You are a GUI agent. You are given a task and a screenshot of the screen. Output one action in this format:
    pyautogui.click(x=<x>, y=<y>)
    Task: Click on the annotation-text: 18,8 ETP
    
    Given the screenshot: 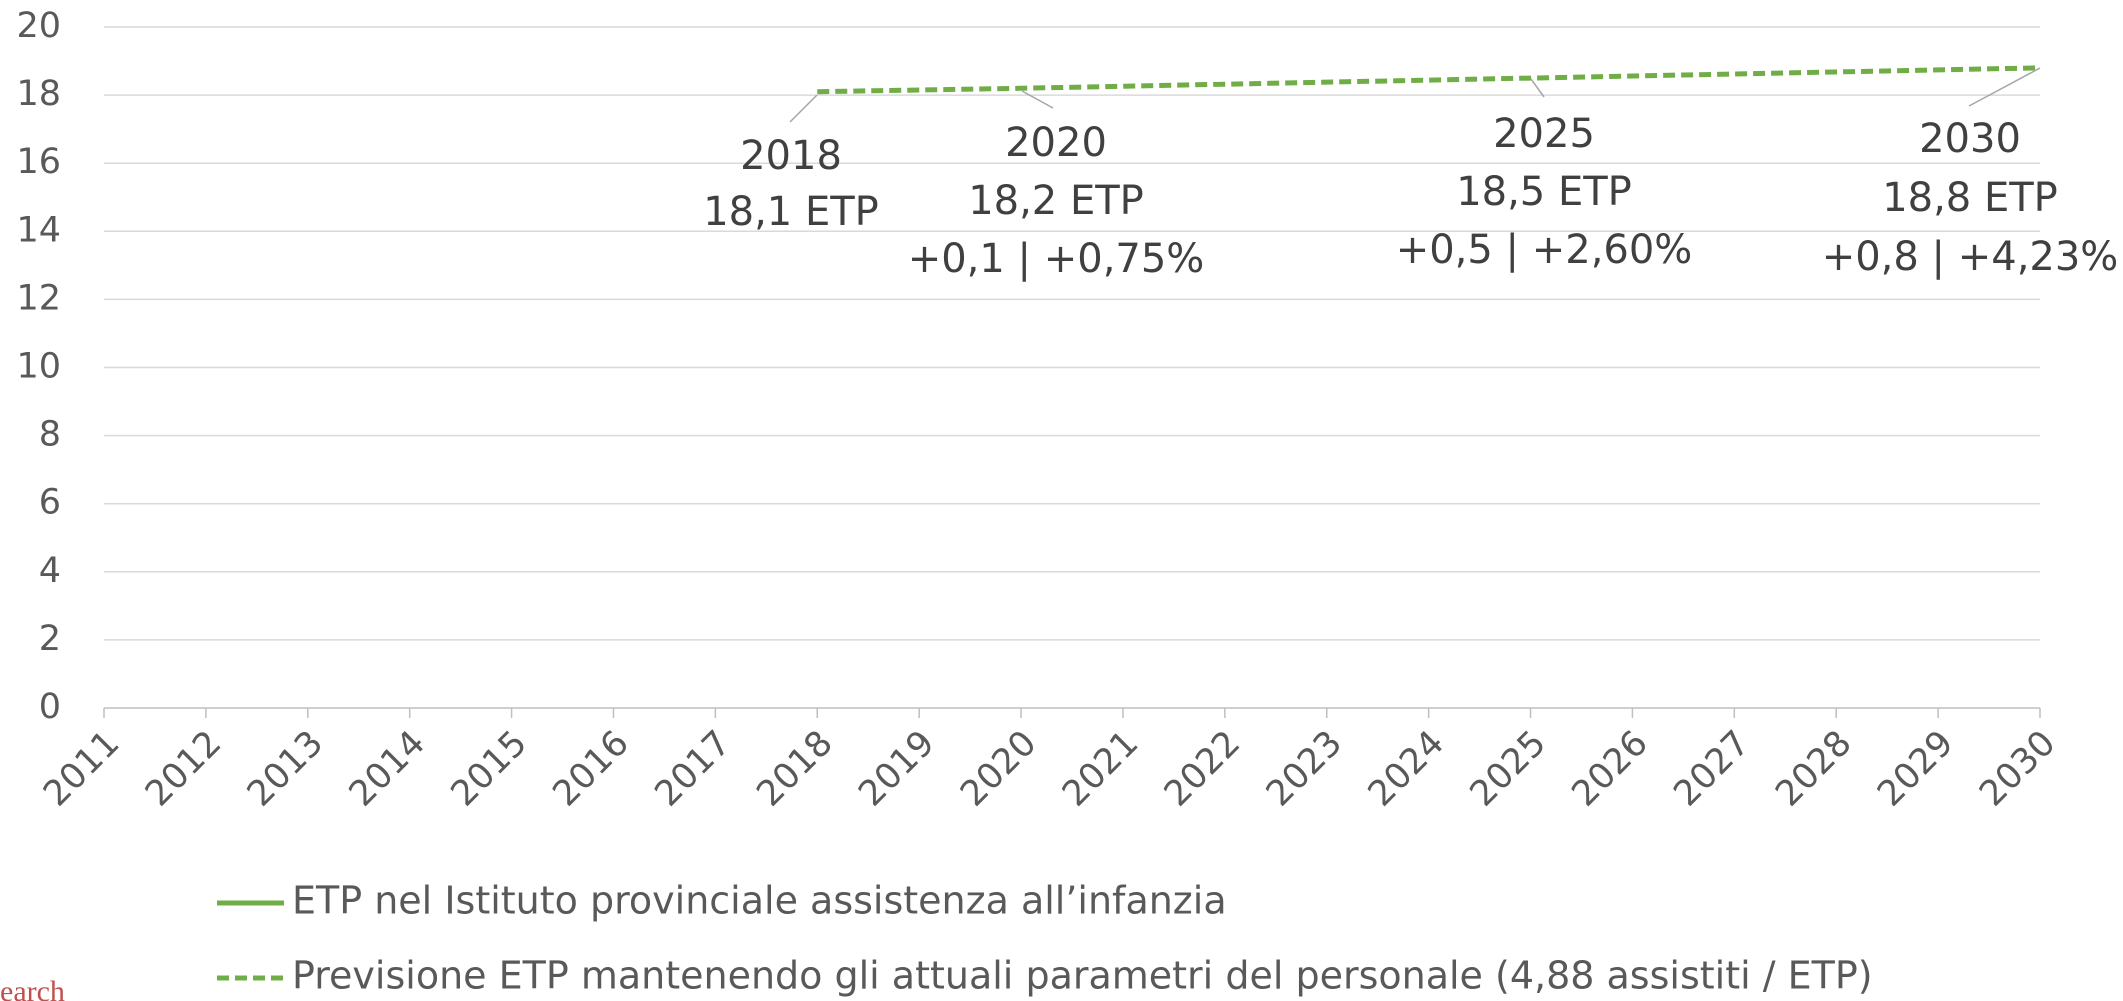 What is the action you would take?
    pyautogui.click(x=1970, y=198)
    